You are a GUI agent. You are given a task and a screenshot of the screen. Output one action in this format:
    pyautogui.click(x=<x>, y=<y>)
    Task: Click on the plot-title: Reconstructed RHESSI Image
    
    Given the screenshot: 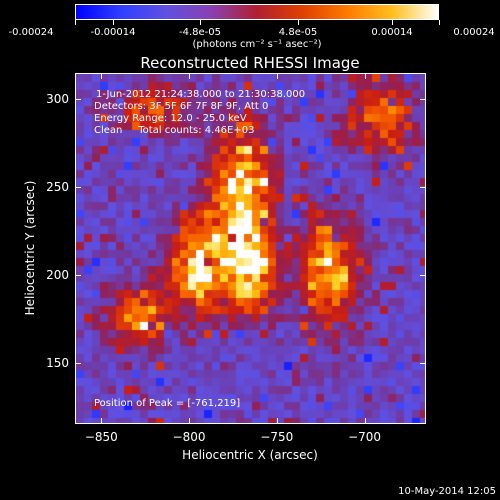 What is the action you would take?
    pyautogui.click(x=250, y=63)
    